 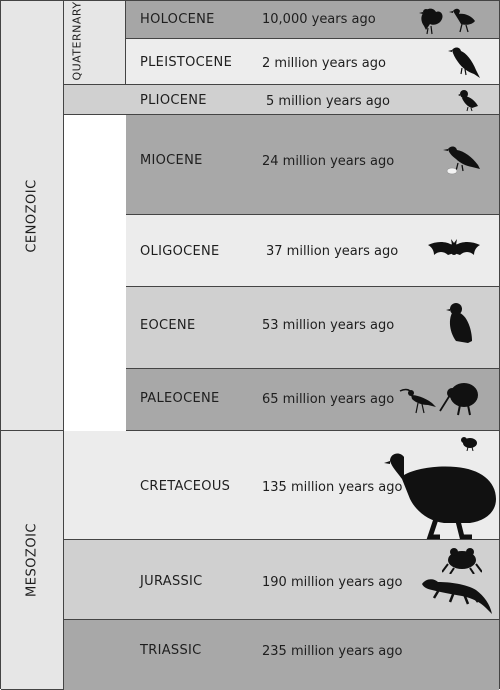 I want to click on period-pliocene: PLIOCENE 5 million years ago, so click(x=281, y=100).